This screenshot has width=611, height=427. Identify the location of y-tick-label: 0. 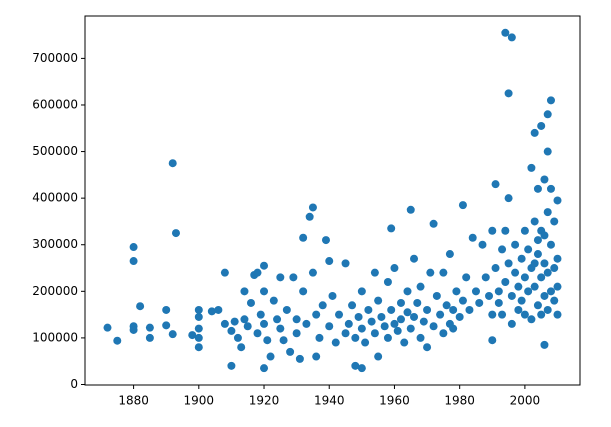
(74, 384).